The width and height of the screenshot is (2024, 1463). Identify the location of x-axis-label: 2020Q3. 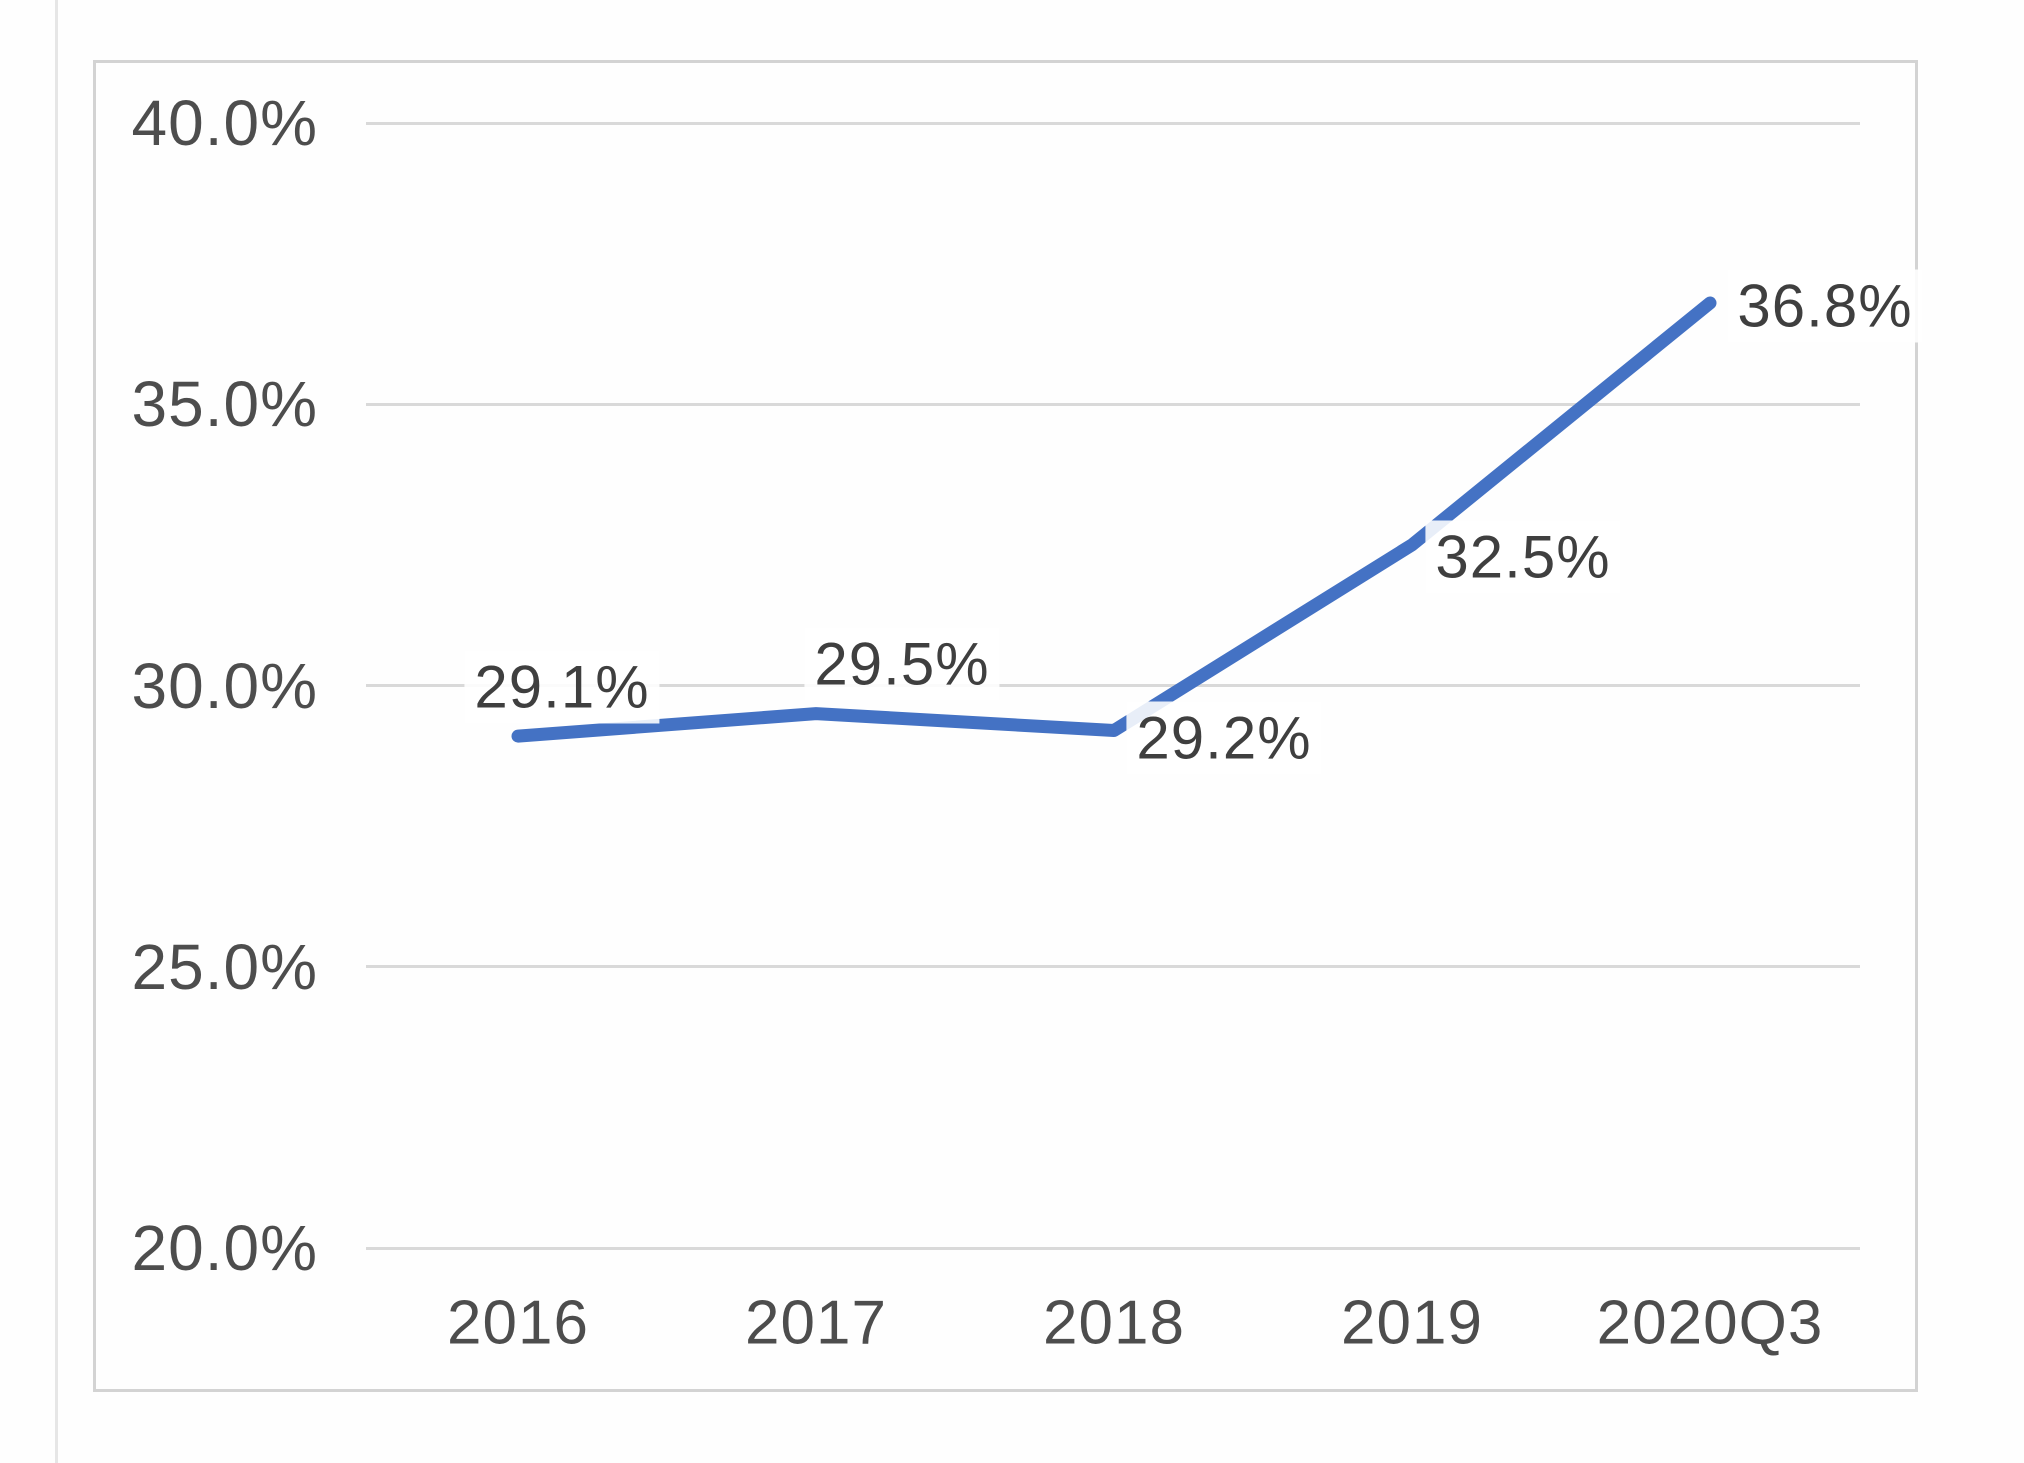
(1710, 1323).